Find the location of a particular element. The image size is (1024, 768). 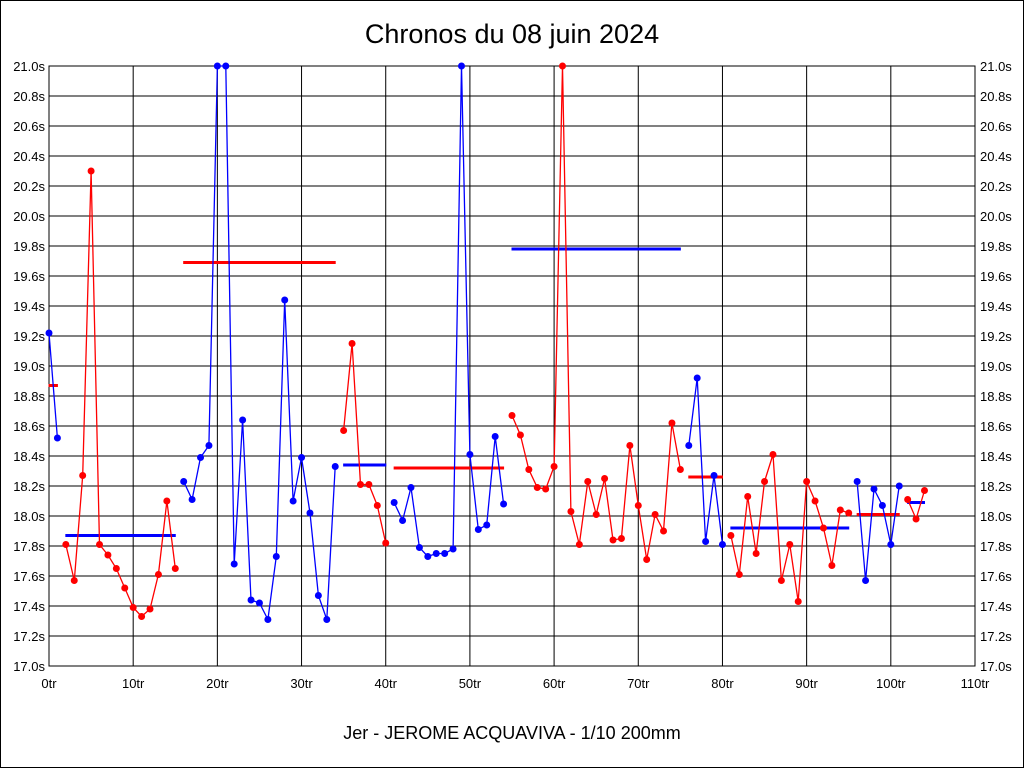

y-tick-label-left: 18.0s is located at coordinates (29, 516).